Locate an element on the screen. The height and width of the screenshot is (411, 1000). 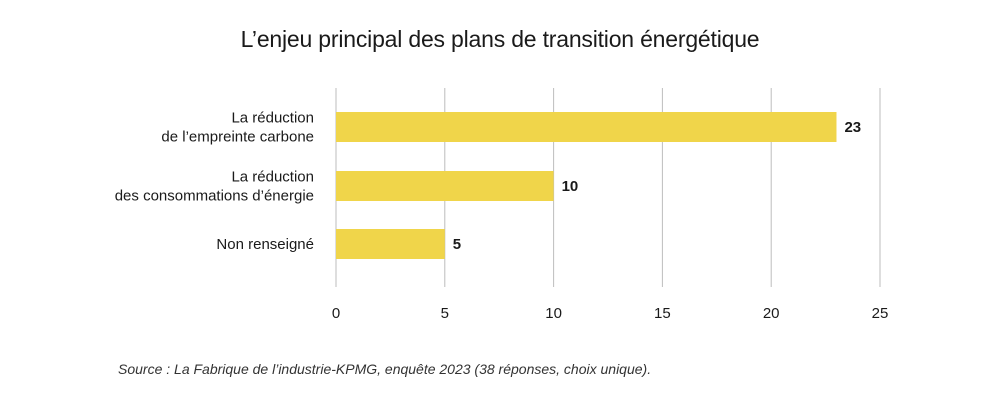
x-tick-label: 25 is located at coordinates (880, 313).